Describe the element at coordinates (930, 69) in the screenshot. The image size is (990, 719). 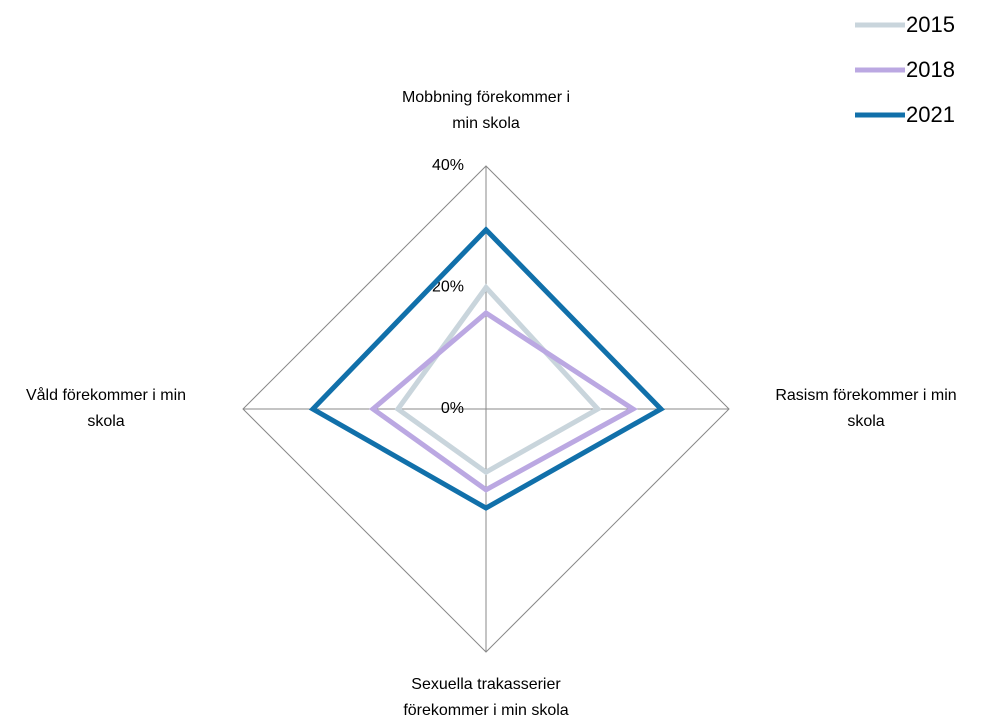
I see `legend-label: 2018` at that location.